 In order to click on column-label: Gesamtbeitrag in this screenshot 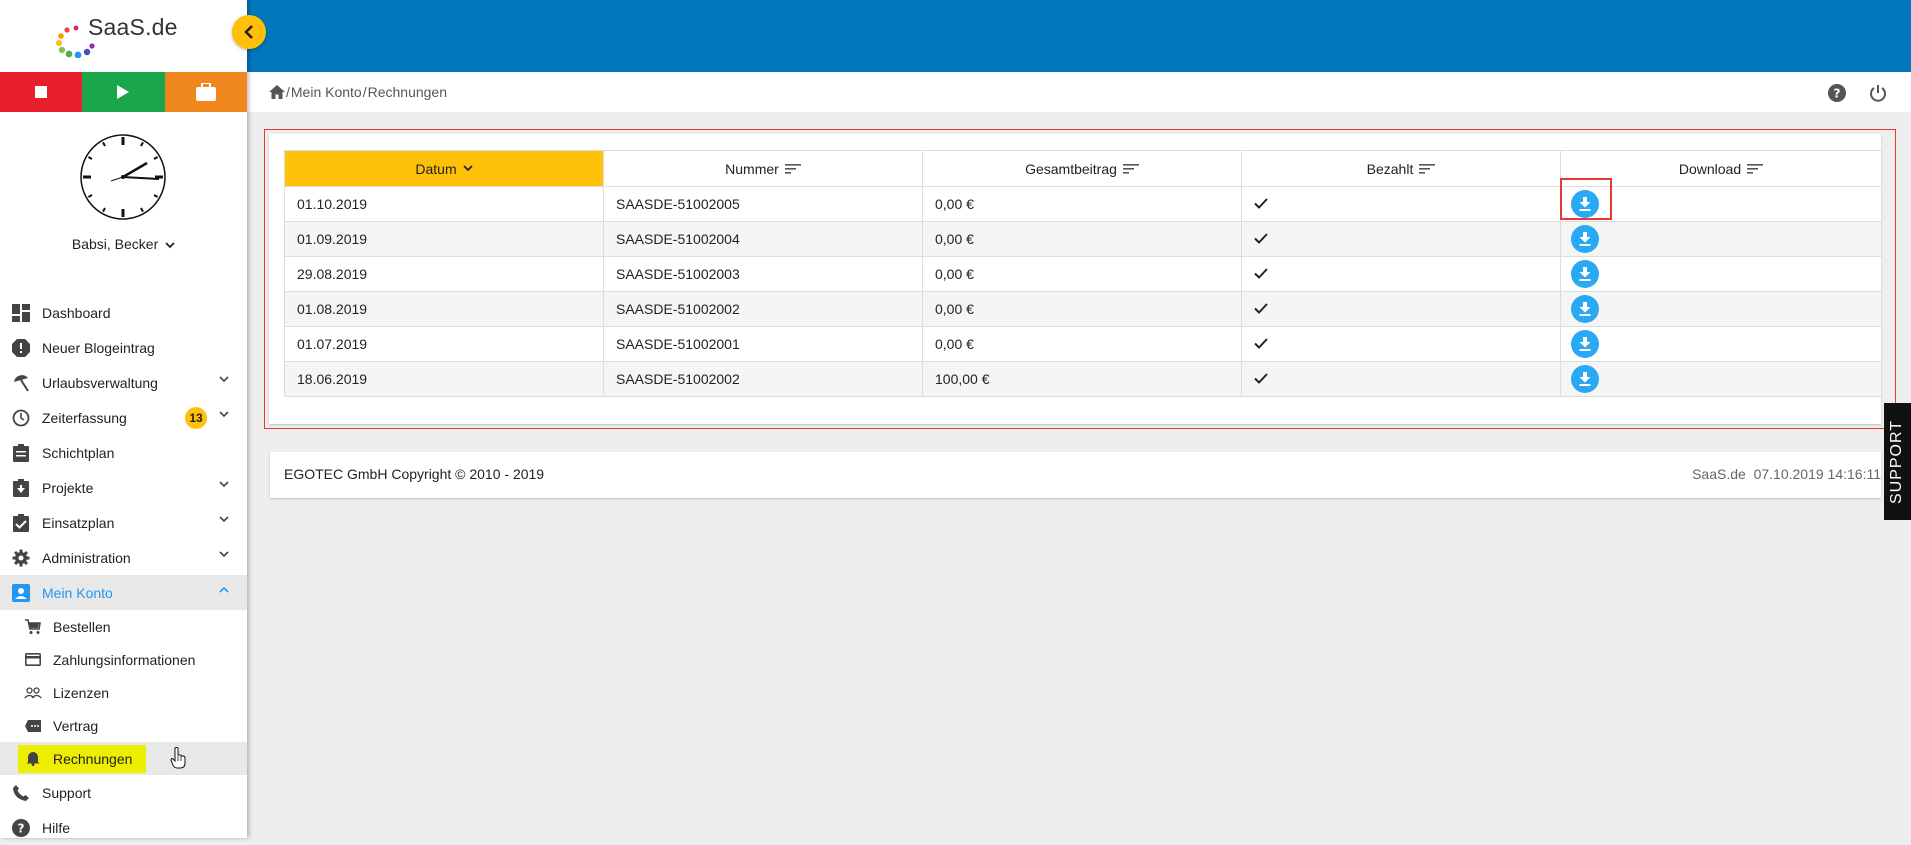, I will do `click(1071, 168)`.